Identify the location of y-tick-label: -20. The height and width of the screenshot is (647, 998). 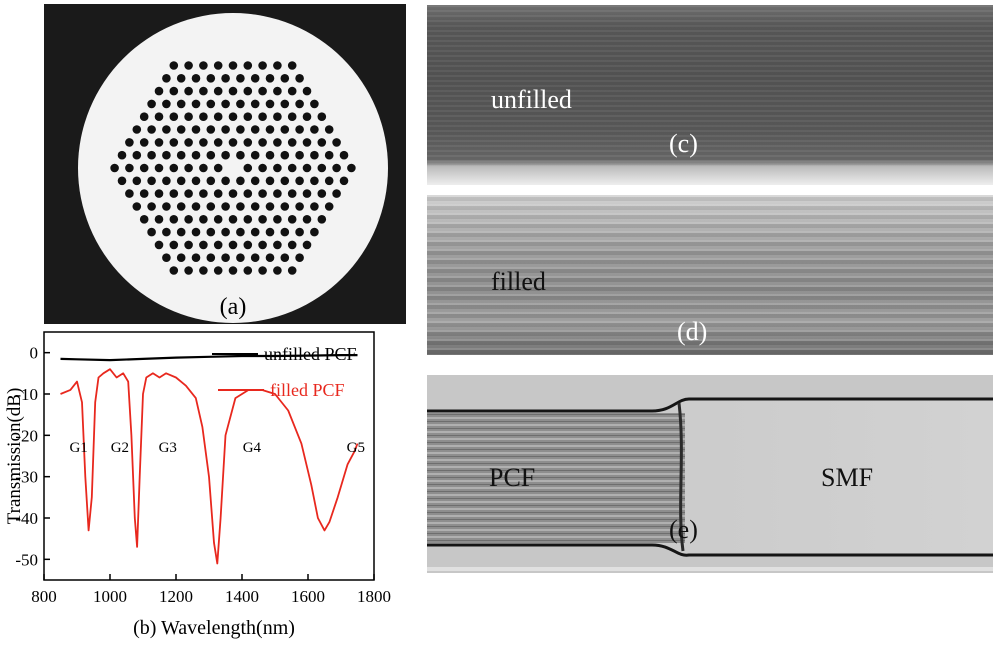
(26, 435).